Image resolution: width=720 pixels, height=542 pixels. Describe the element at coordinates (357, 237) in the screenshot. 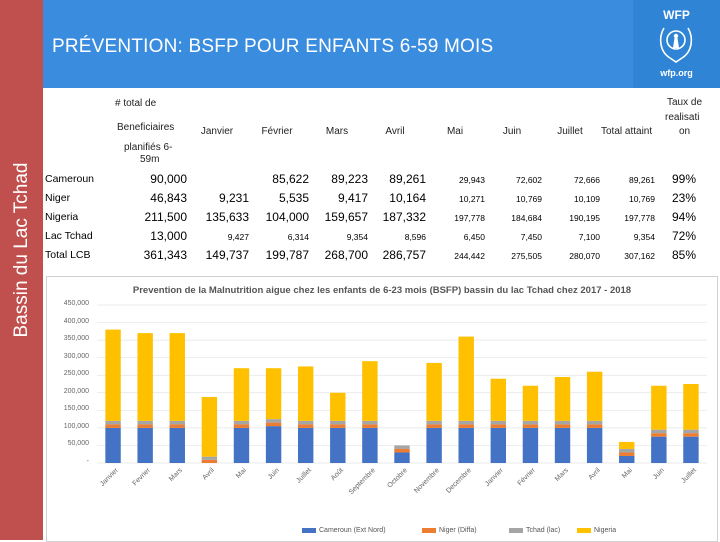

I see `table-cell-mar: 9,354` at that location.